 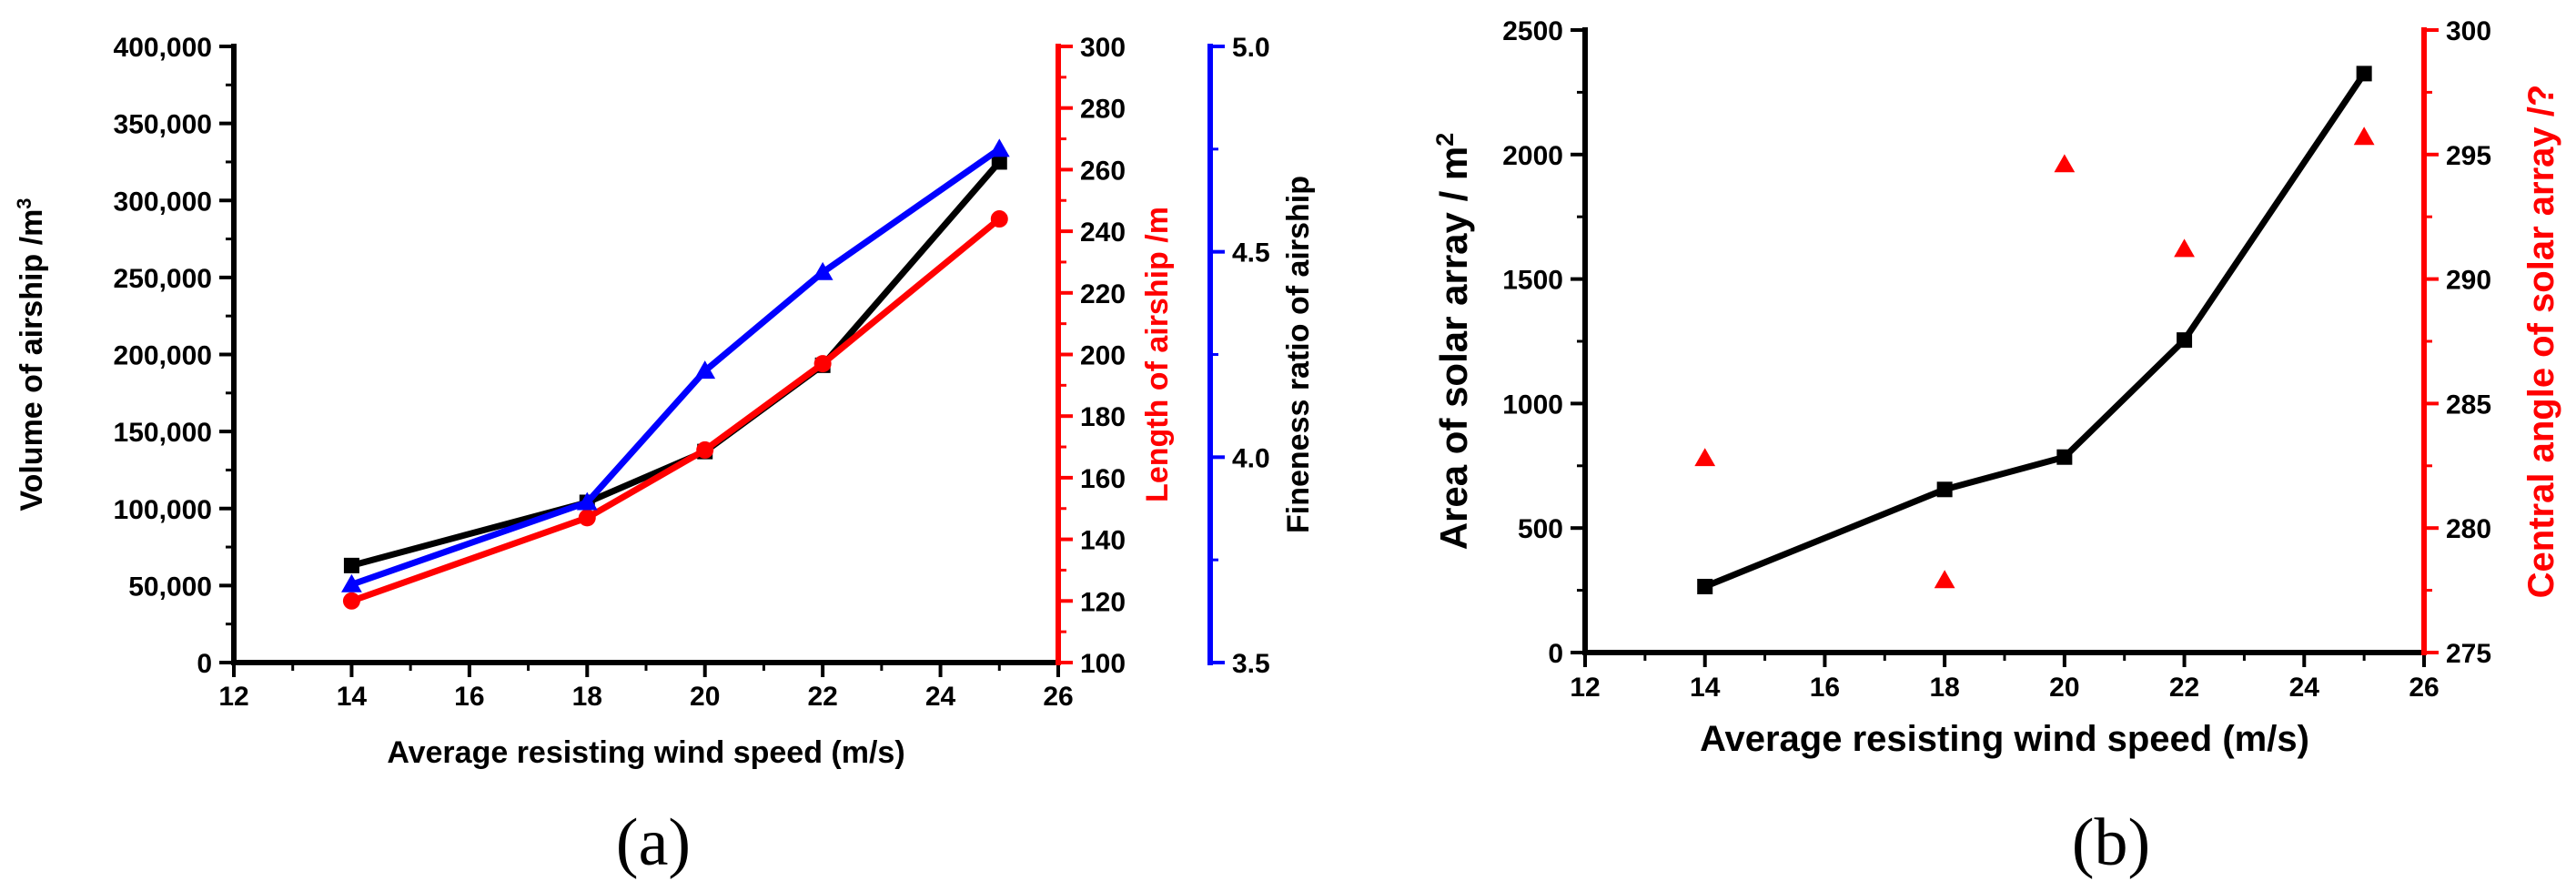 What do you see at coordinates (163, 356) in the screenshot?
I see `volume-tick-label: 200,000` at bounding box center [163, 356].